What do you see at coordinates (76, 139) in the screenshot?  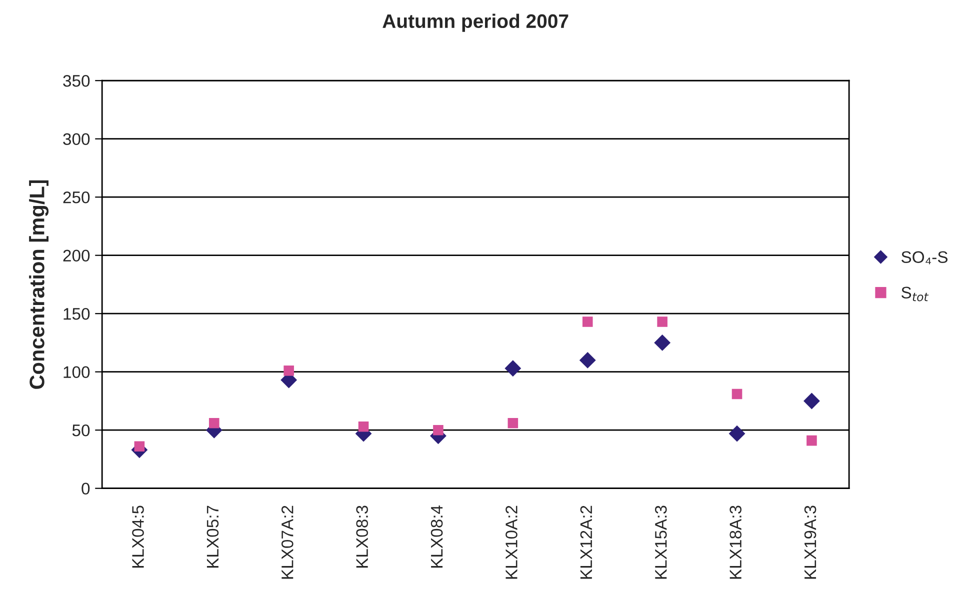 I see `y-tick-label: 300` at bounding box center [76, 139].